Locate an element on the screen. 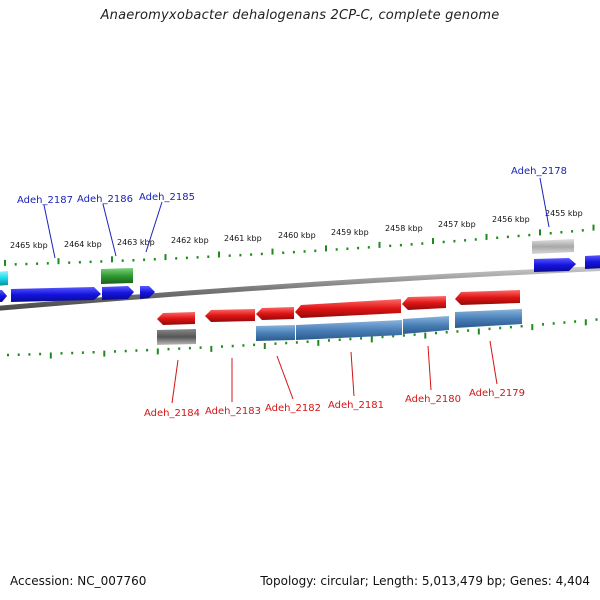 The height and width of the screenshot is (600, 600). scale-label: 2463 kbp is located at coordinates (136, 242).